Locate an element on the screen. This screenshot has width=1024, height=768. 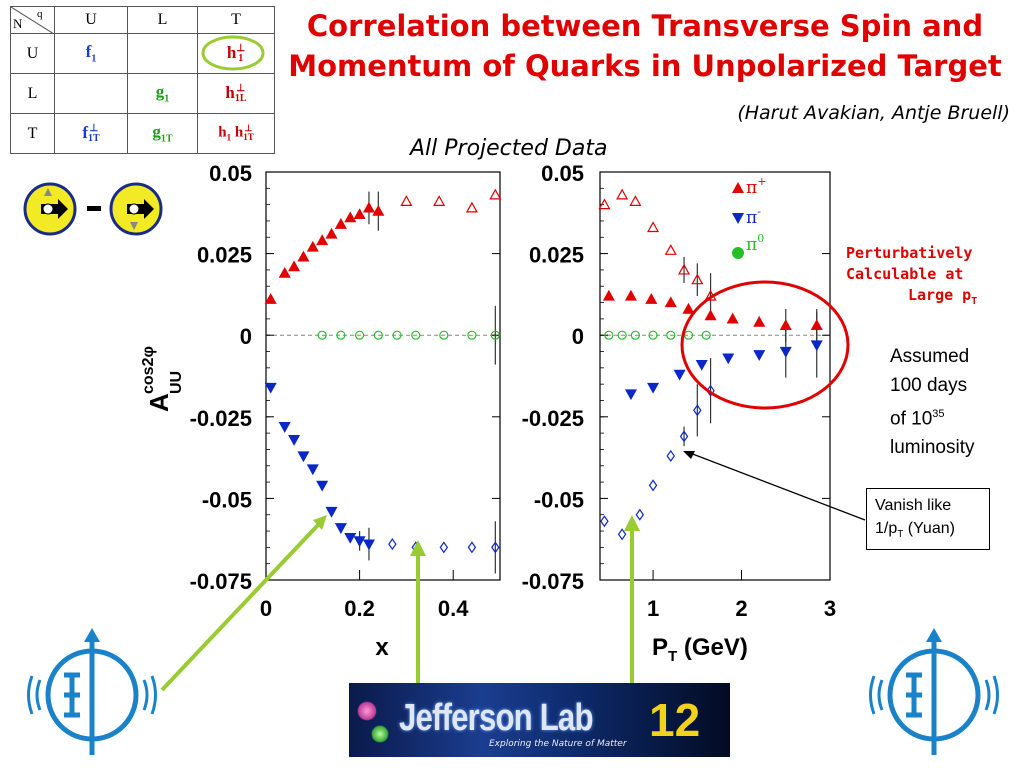
cell-h1perp: h ⊥ 1 is located at coordinates (236, 53).